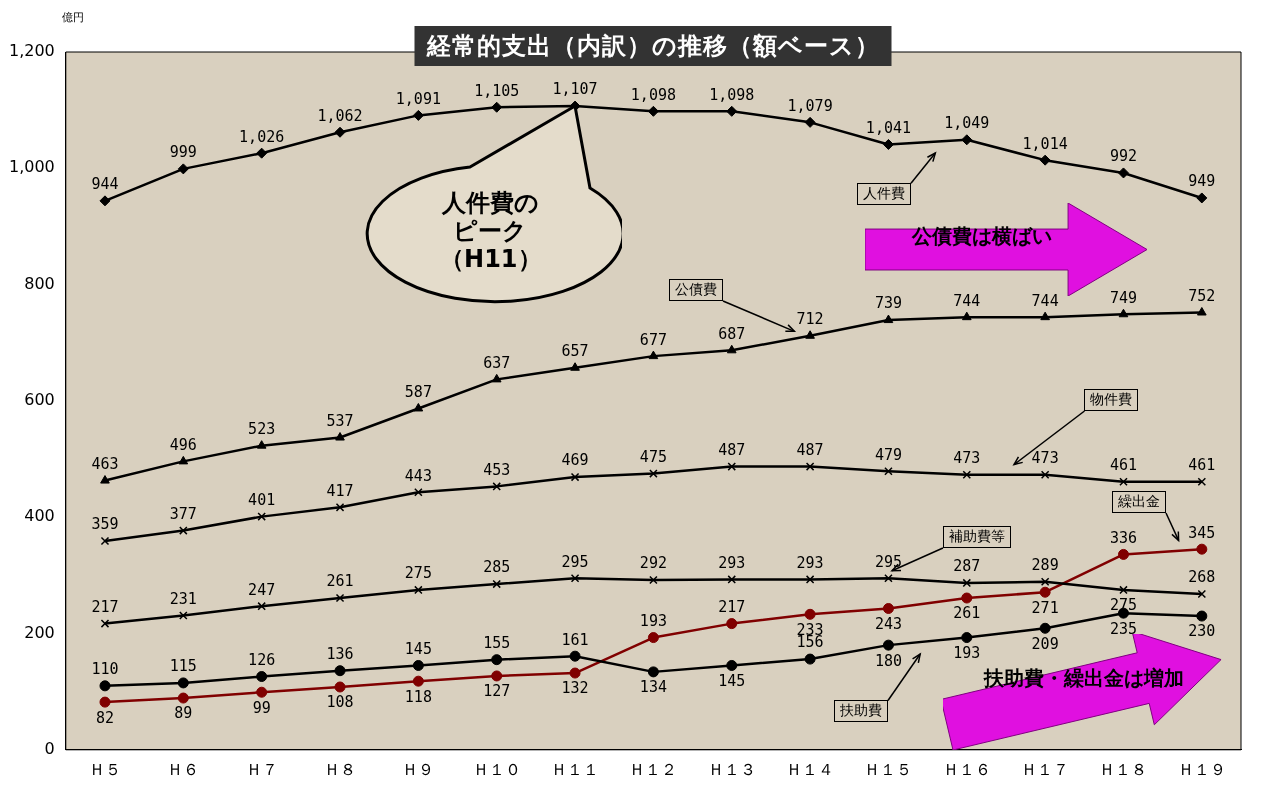  I want to click on data-label: 744, so click(967, 300).